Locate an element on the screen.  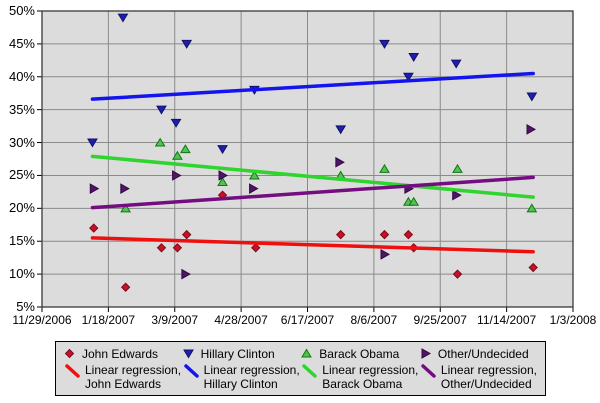
x-axis-tick-label: 11/14/2007 is located at coordinates (507, 320).